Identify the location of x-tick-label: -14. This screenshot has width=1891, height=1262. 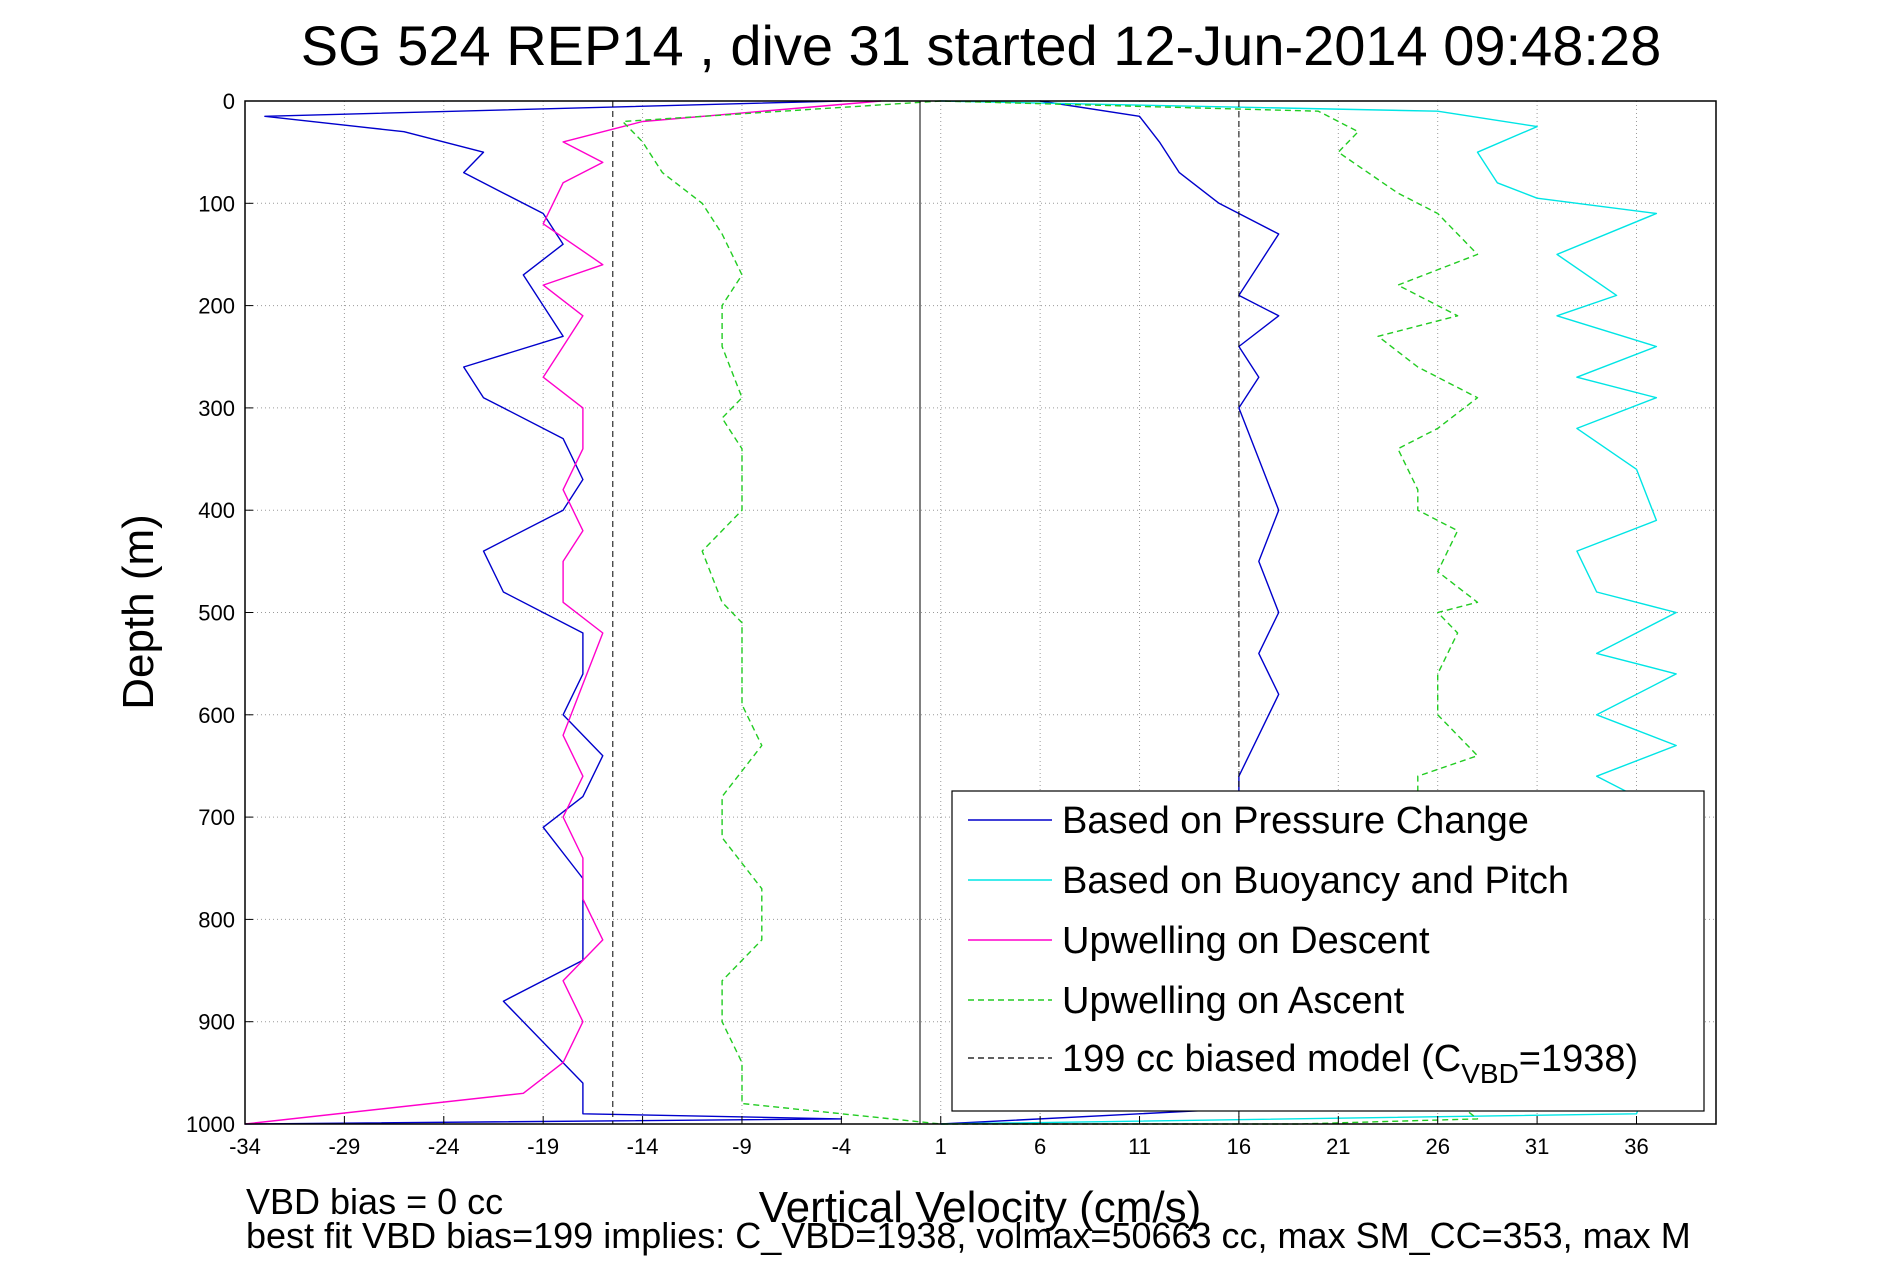
(643, 1146).